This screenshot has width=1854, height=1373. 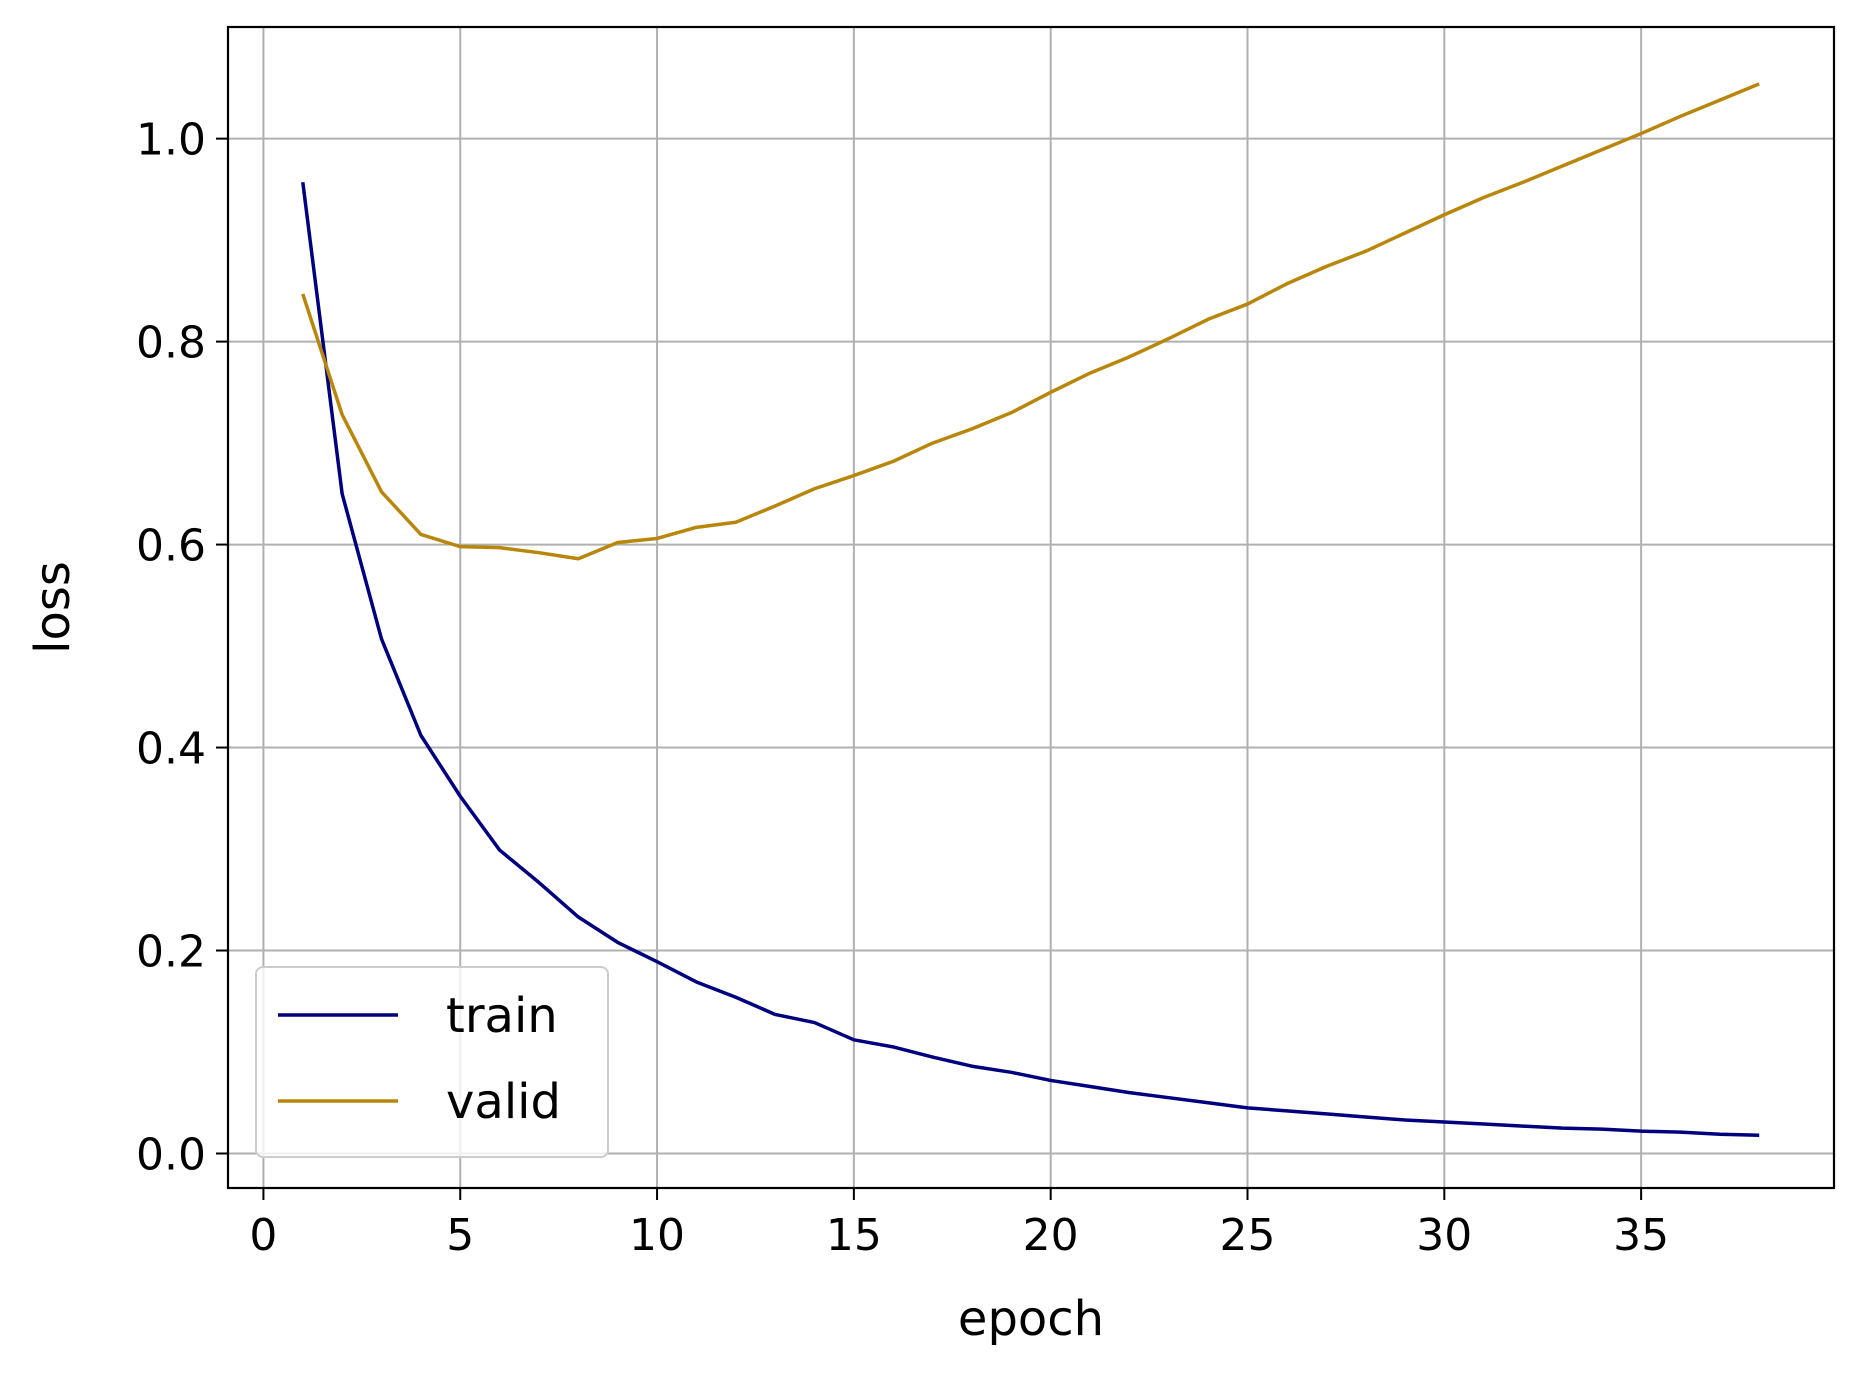 What do you see at coordinates (1641, 1235) in the screenshot?
I see `x-tick-label: 35` at bounding box center [1641, 1235].